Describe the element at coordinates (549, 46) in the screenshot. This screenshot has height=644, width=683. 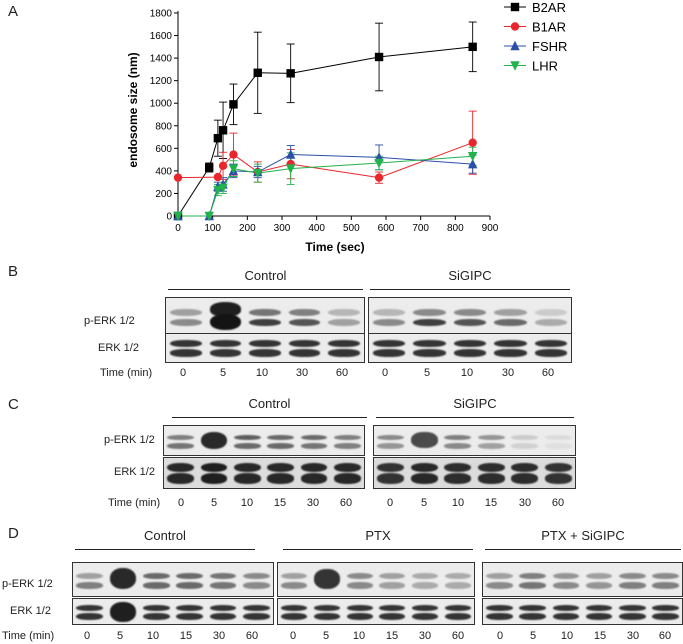
I see `legend-label: FSHR` at that location.